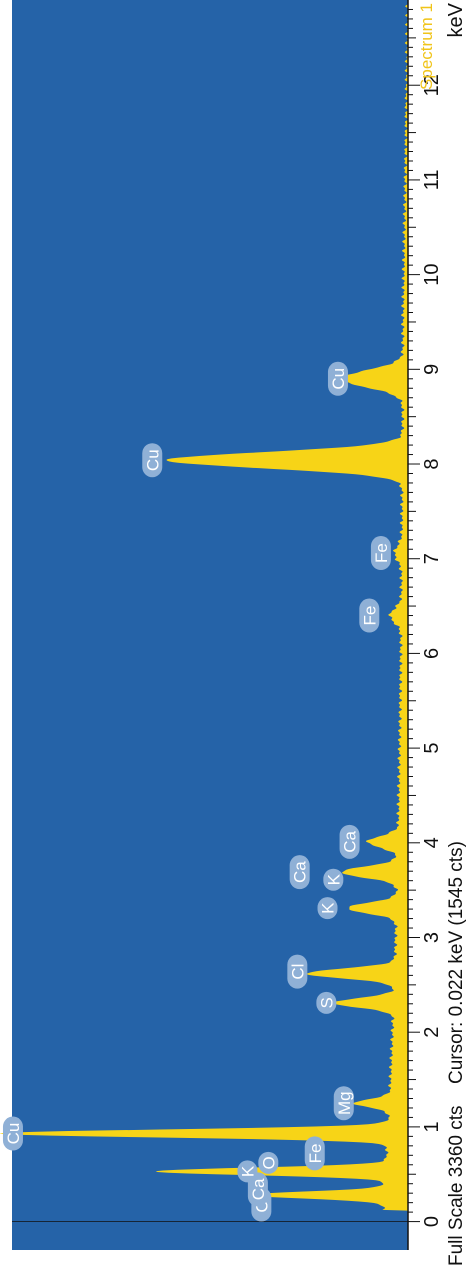  I want to click on peak-label-text: S, so click(326, 1002).